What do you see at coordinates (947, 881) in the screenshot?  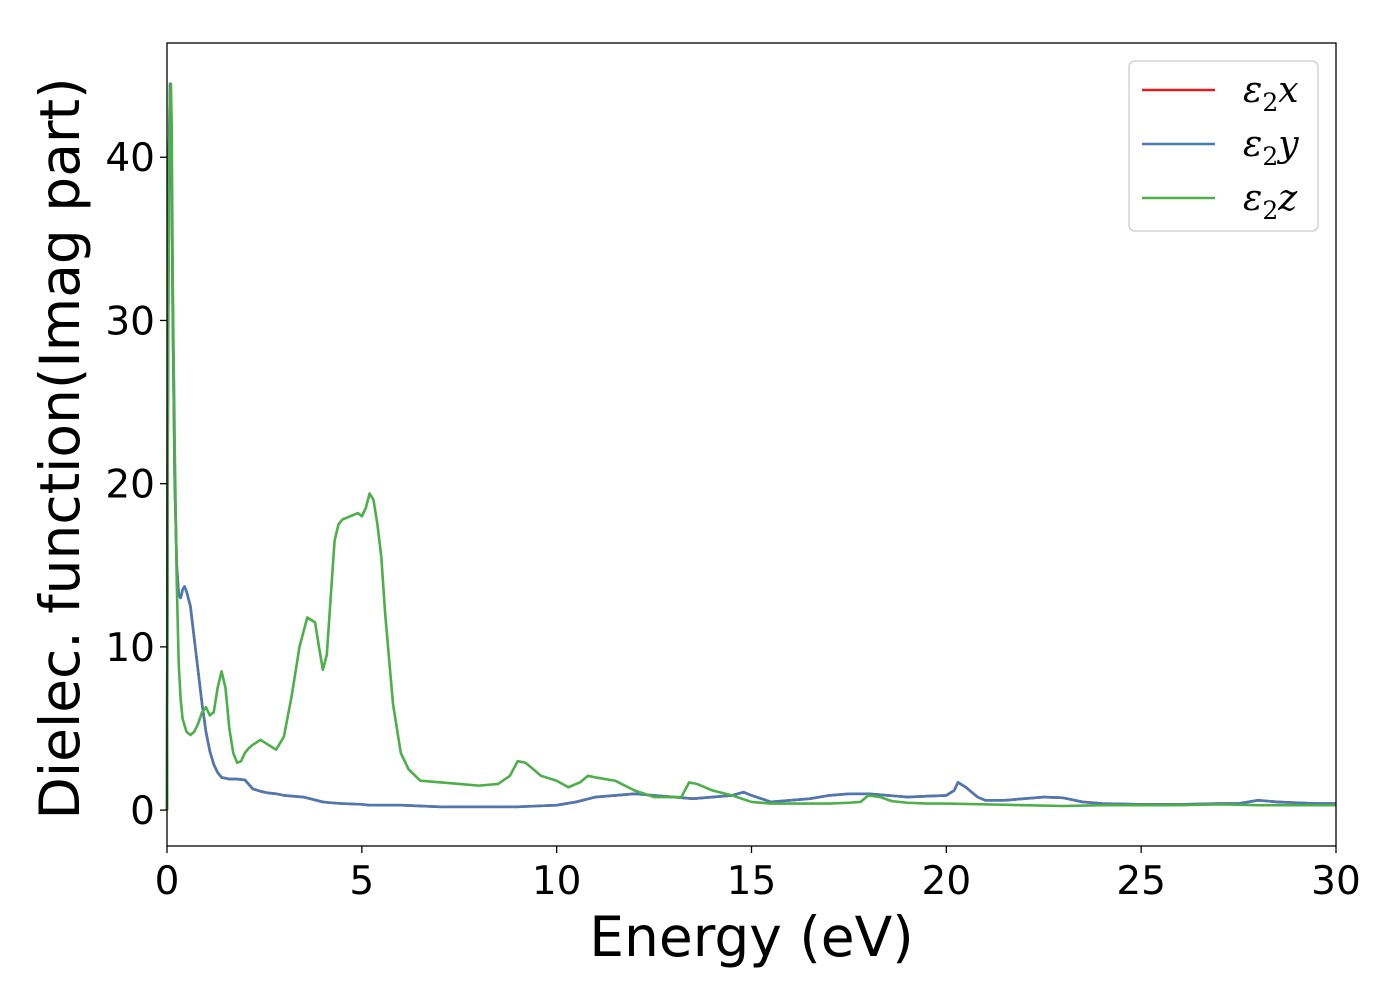 I see `x-tick-label: 20` at bounding box center [947, 881].